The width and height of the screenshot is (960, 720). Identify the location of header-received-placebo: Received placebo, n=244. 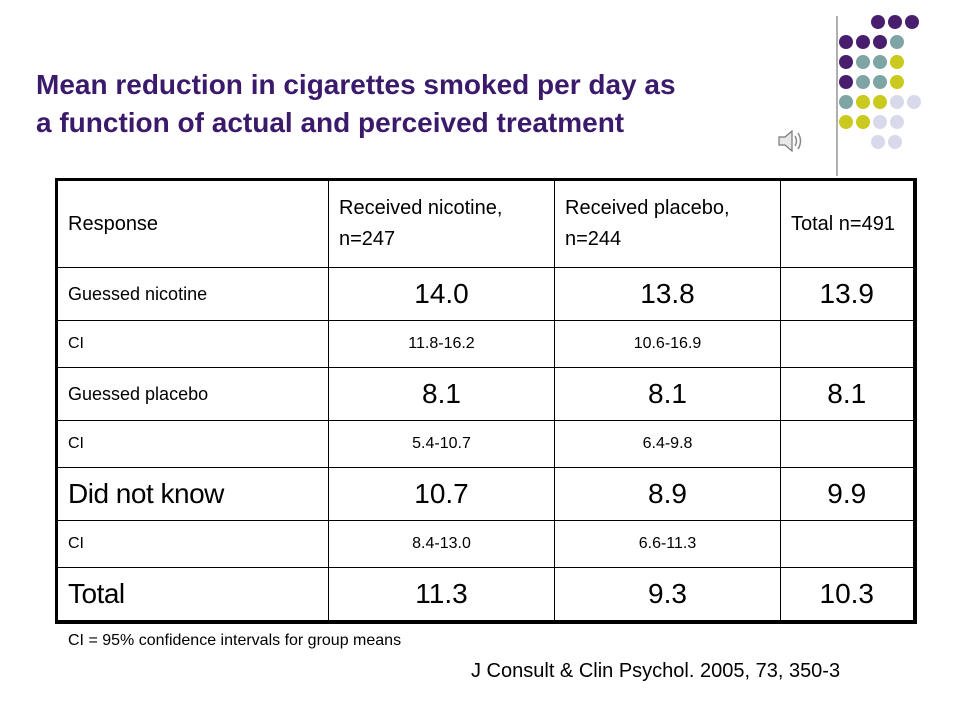
(667, 223).